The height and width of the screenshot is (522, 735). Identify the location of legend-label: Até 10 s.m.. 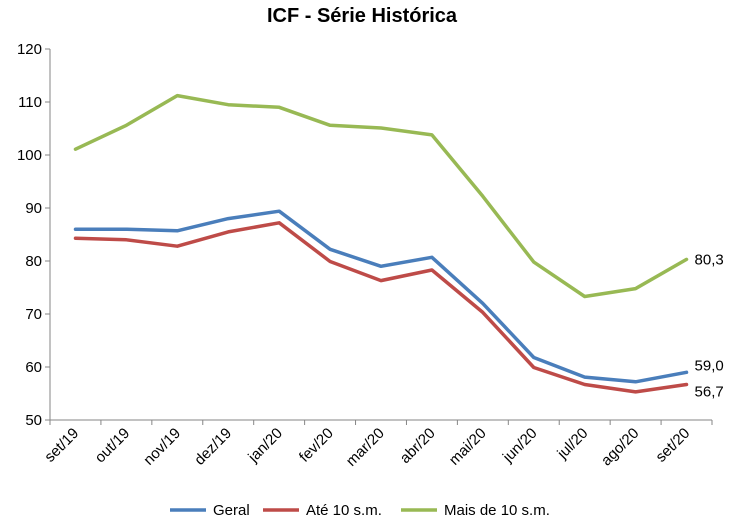
(344, 510).